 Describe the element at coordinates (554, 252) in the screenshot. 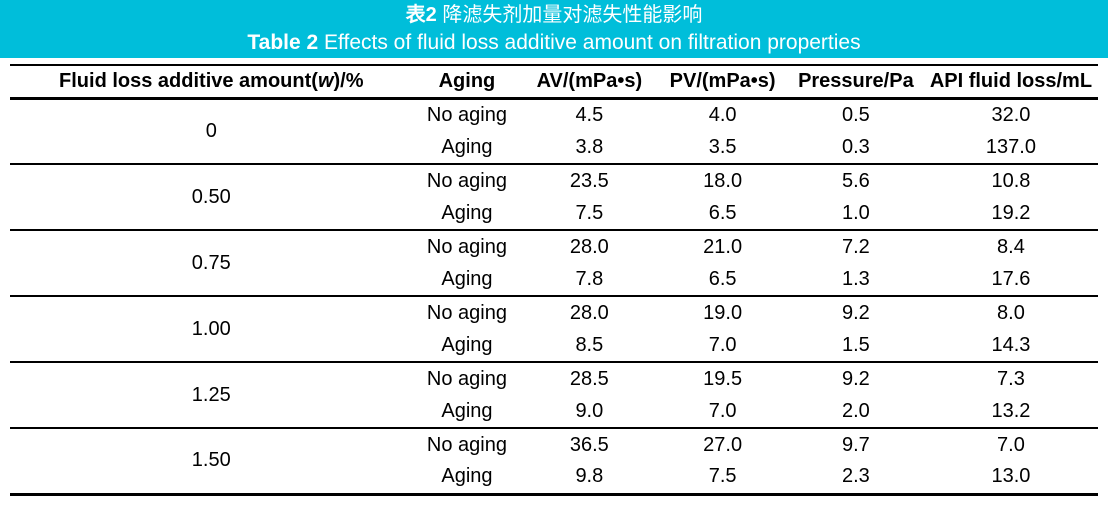

I see `table-row-no-aging: 0.75 No aging 28.0 21.0 7.2 8.4` at that location.